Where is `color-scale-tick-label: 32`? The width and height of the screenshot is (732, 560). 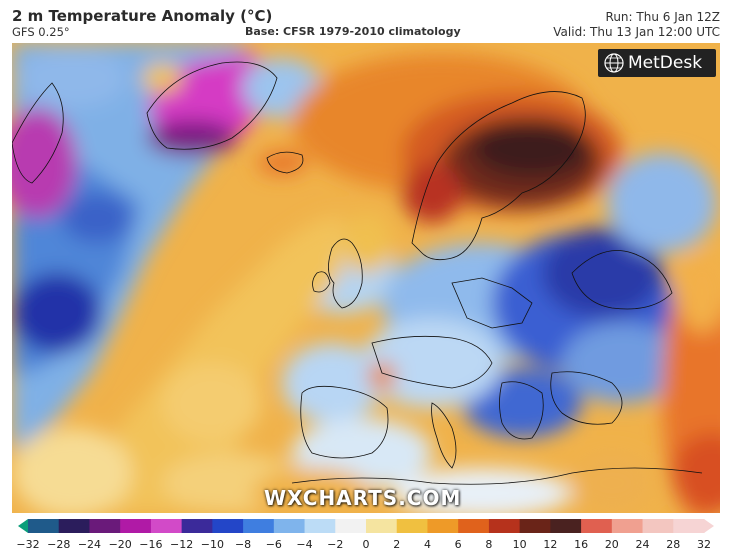
color-scale-tick-label: 32 is located at coordinates (704, 544).